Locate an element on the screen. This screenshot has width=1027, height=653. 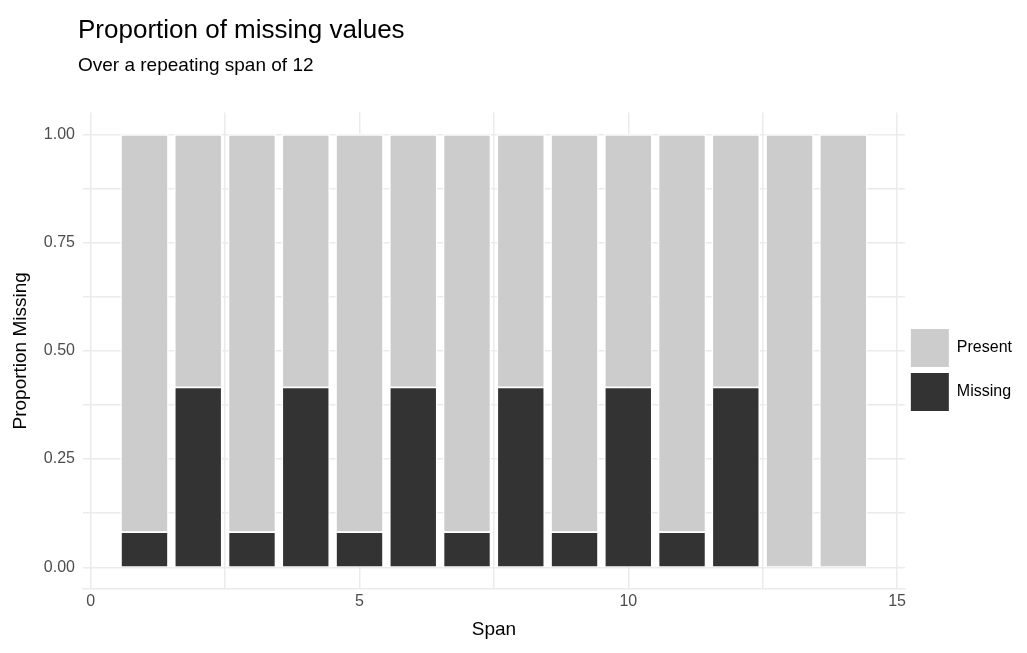
chart-subtitle: Over a repeating span of 12 is located at coordinates (196, 65).